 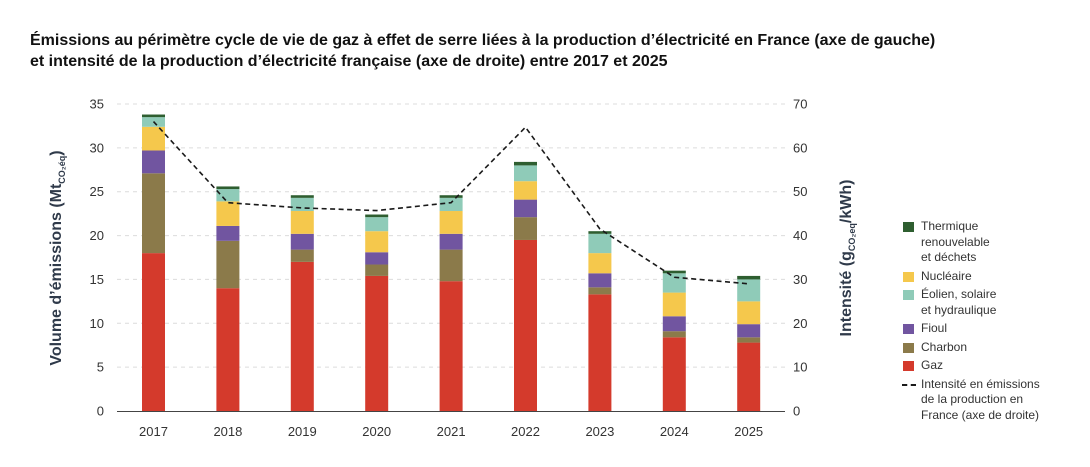 What do you see at coordinates (847, 258) in the screenshot?
I see `y-right-axis-title: Intensité (gCO₂eq/kWh)` at bounding box center [847, 258].